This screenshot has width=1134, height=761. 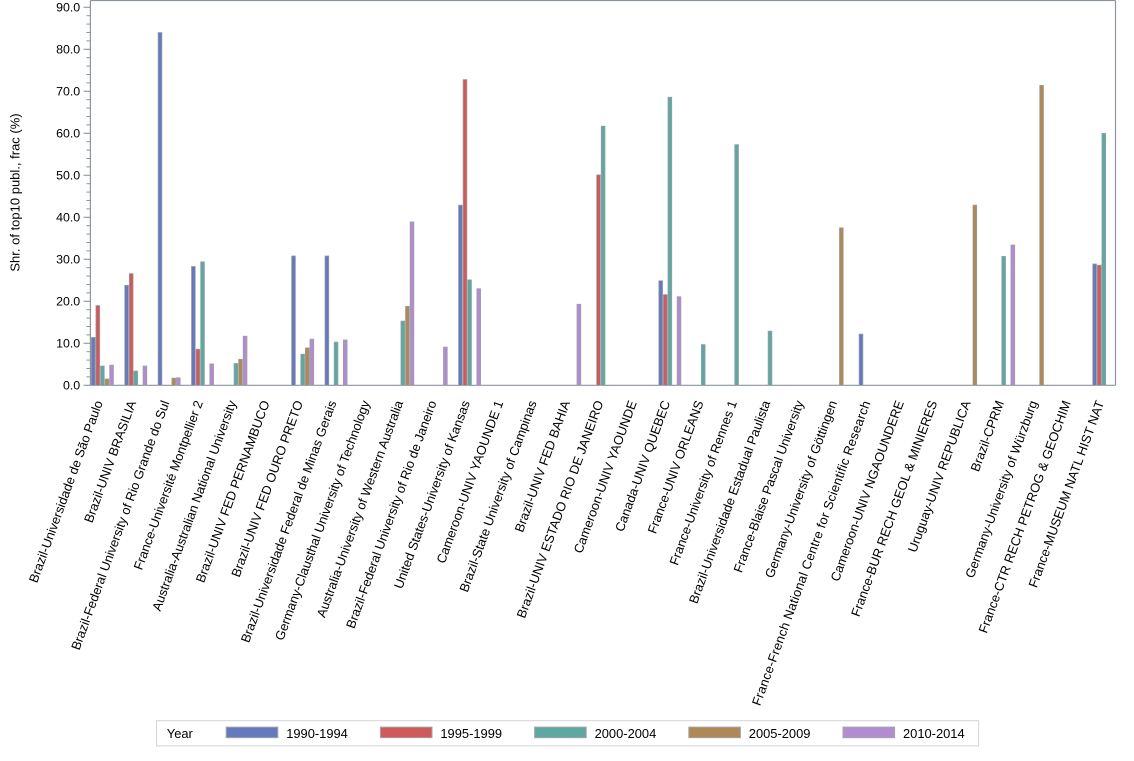 I want to click on svg-text: 80.0, so click(x=68, y=50).